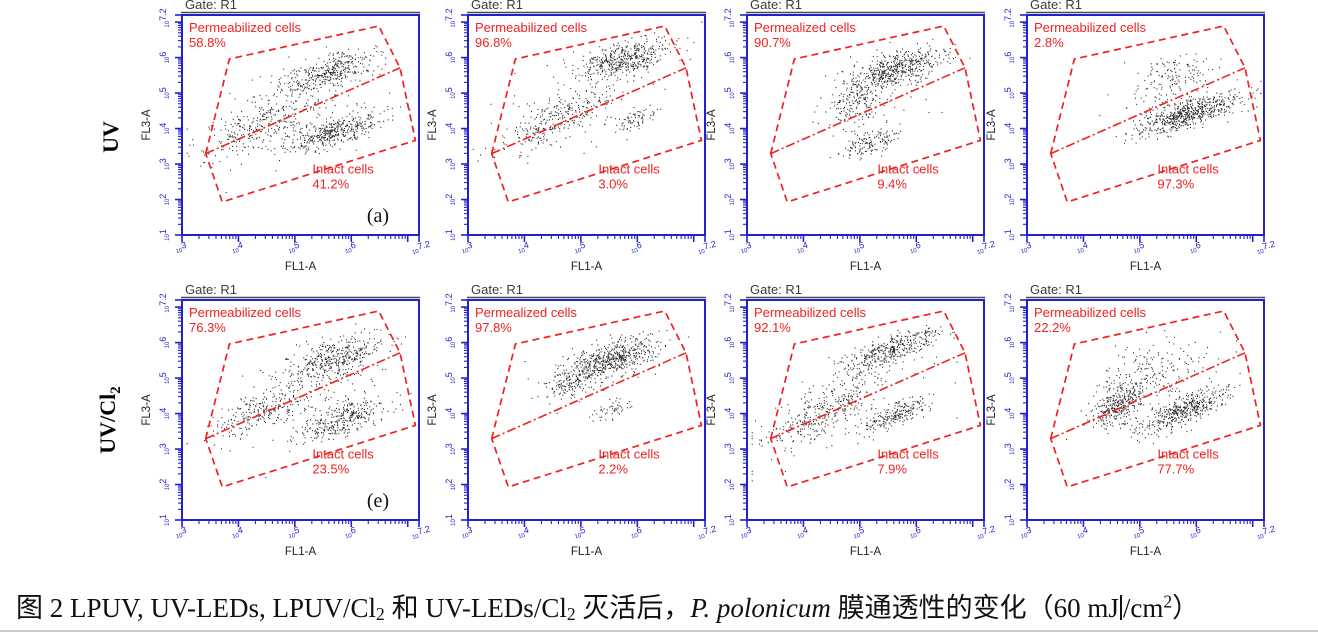 The height and width of the screenshot is (636, 1318). Describe the element at coordinates (207, 42) in the screenshot. I see `svg-text: 58.8%` at that location.